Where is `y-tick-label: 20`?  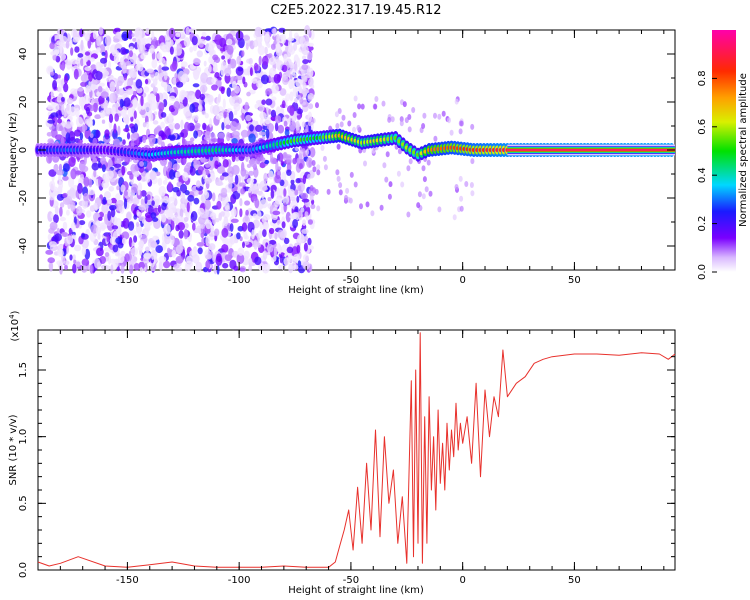
y-tick-label: 20 is located at coordinates (23, 102).